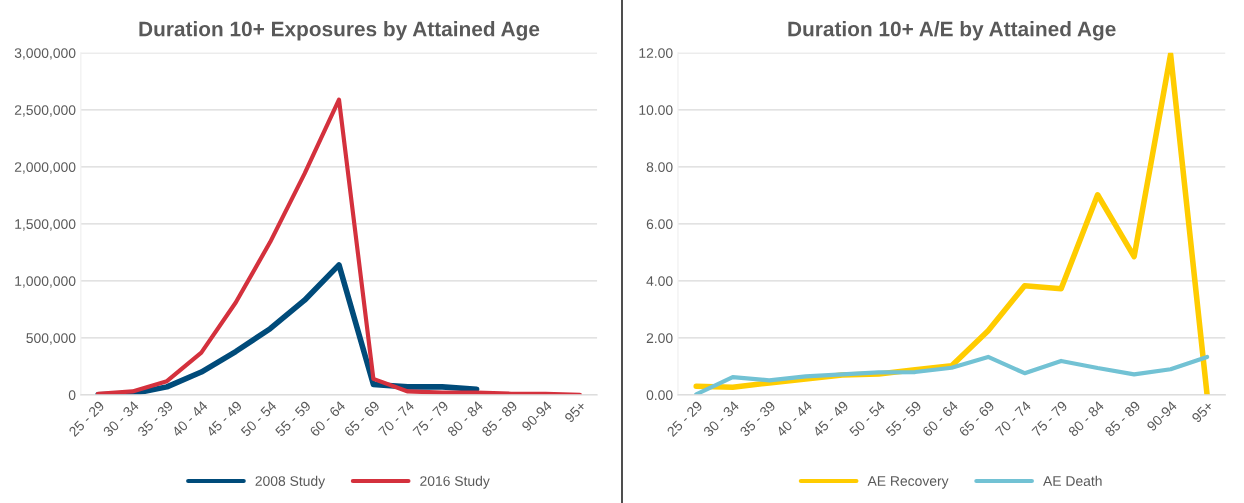 This screenshot has width=1244, height=503. What do you see at coordinates (867, 419) in the screenshot?
I see `x-tick-label: 50 - 54` at bounding box center [867, 419].